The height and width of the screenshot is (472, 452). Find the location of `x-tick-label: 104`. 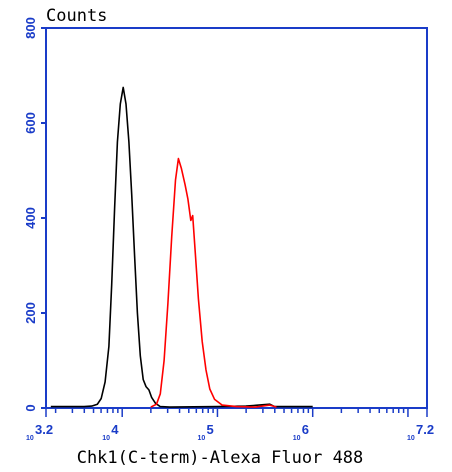

x-tick-label: 104 is located at coordinates (110, 432).